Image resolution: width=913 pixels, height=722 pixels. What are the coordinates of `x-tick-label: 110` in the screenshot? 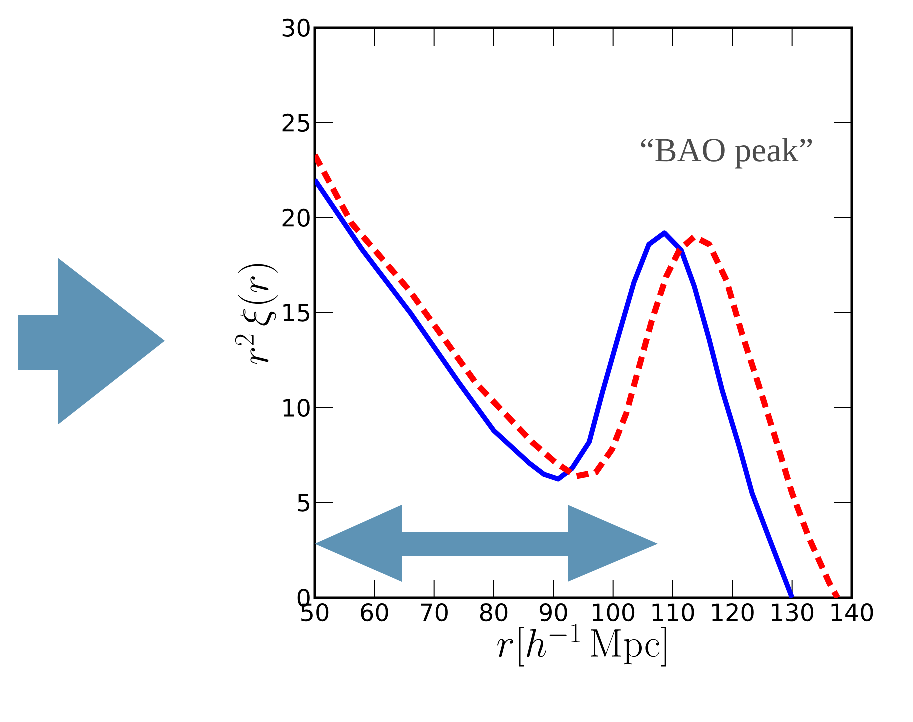 It's located at (673, 613).